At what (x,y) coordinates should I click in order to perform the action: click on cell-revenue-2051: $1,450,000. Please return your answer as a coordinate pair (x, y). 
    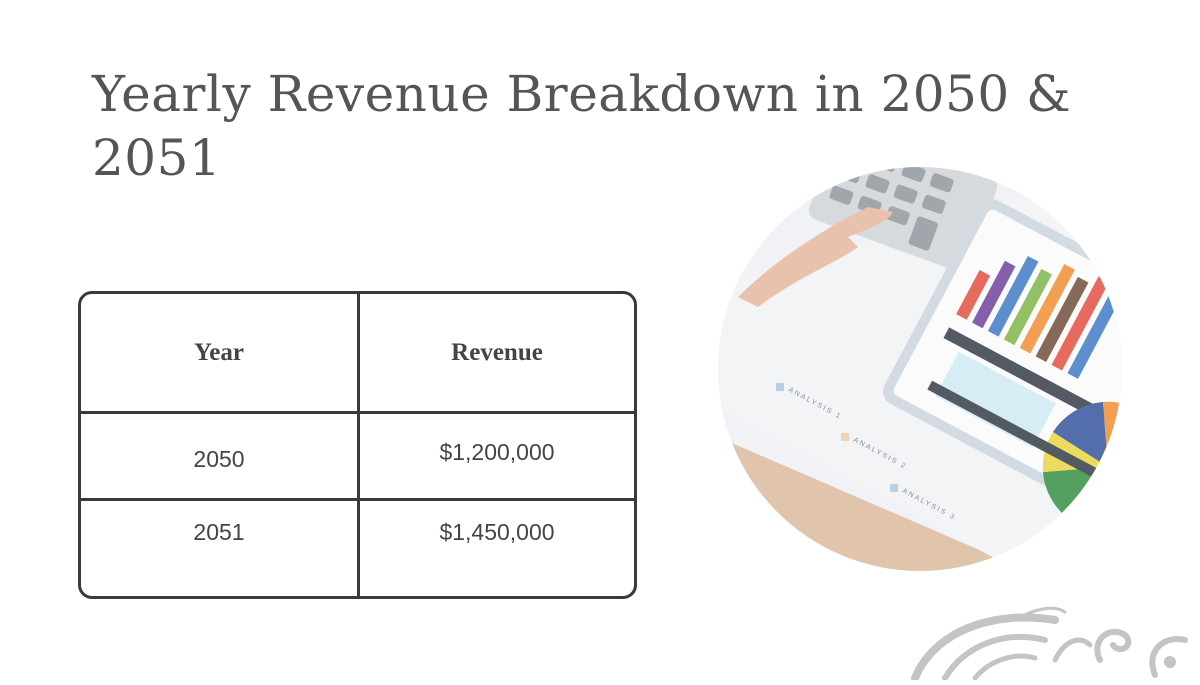
    Looking at the image, I should click on (497, 531).